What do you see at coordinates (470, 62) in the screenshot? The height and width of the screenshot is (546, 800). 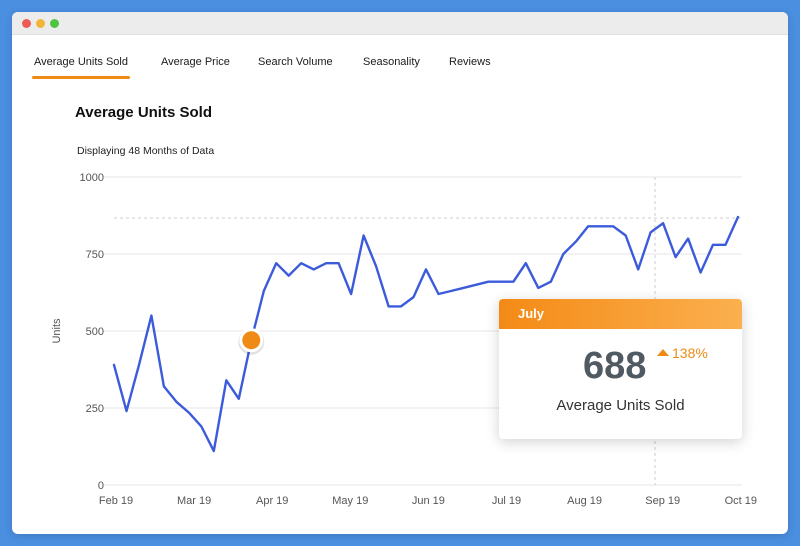 I see `tab-reviews: Reviews` at bounding box center [470, 62].